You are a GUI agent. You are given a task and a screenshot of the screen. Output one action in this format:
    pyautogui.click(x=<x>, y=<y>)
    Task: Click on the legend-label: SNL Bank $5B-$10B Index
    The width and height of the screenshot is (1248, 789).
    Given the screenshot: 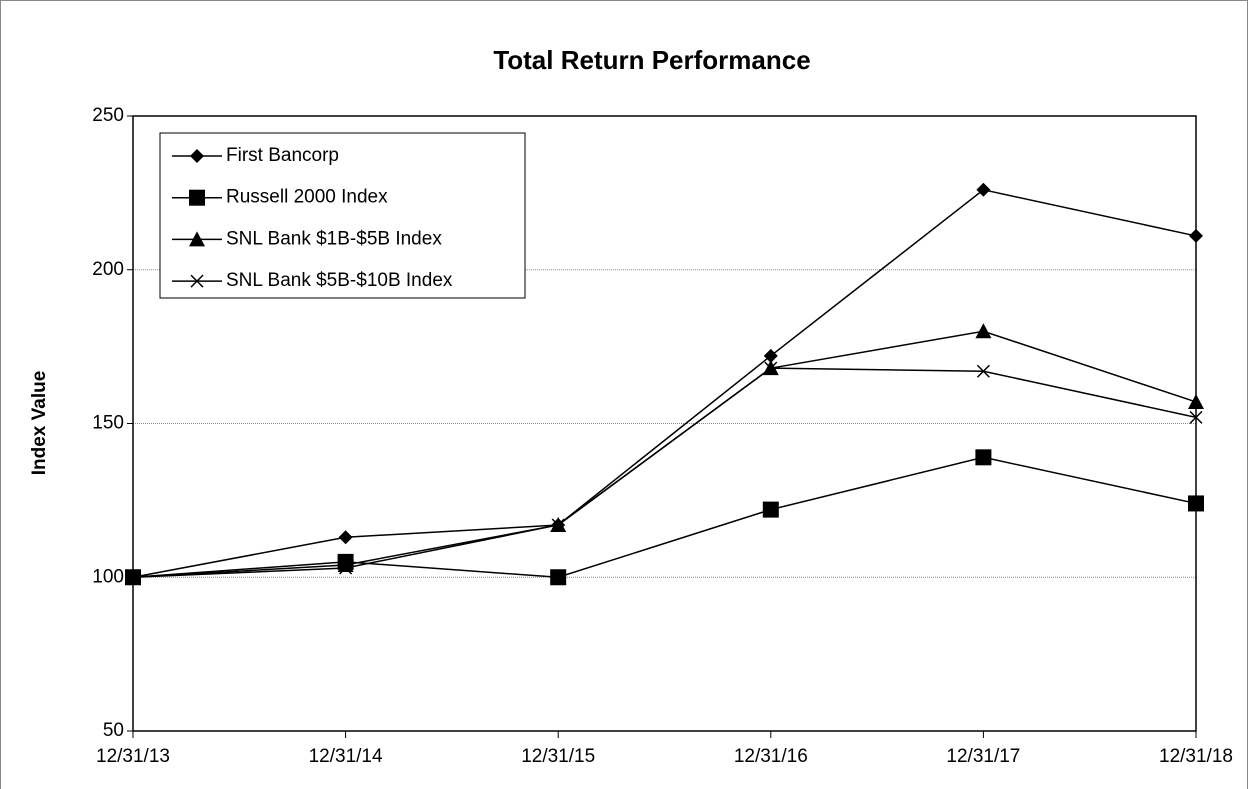 What is the action you would take?
    pyautogui.click(x=339, y=280)
    